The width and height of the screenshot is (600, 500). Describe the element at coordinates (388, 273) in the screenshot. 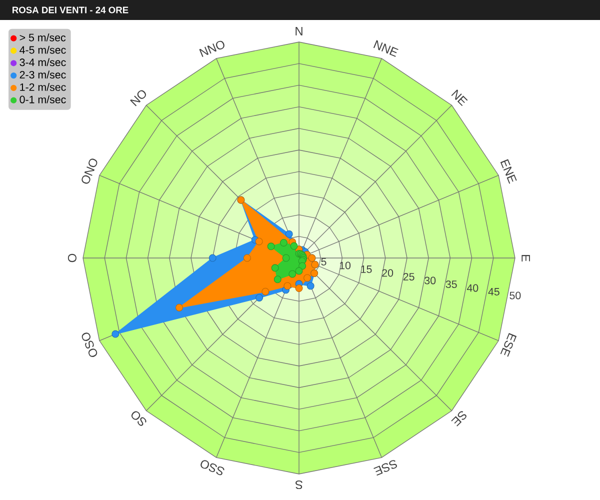

I see `y-tick-label: 20` at that location.